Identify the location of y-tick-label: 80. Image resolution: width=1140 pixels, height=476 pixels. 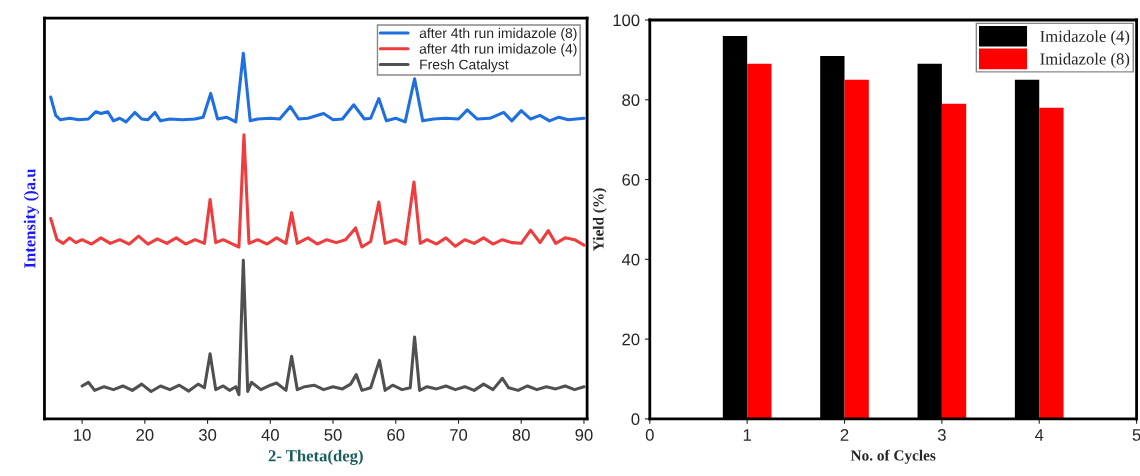
(631, 100).